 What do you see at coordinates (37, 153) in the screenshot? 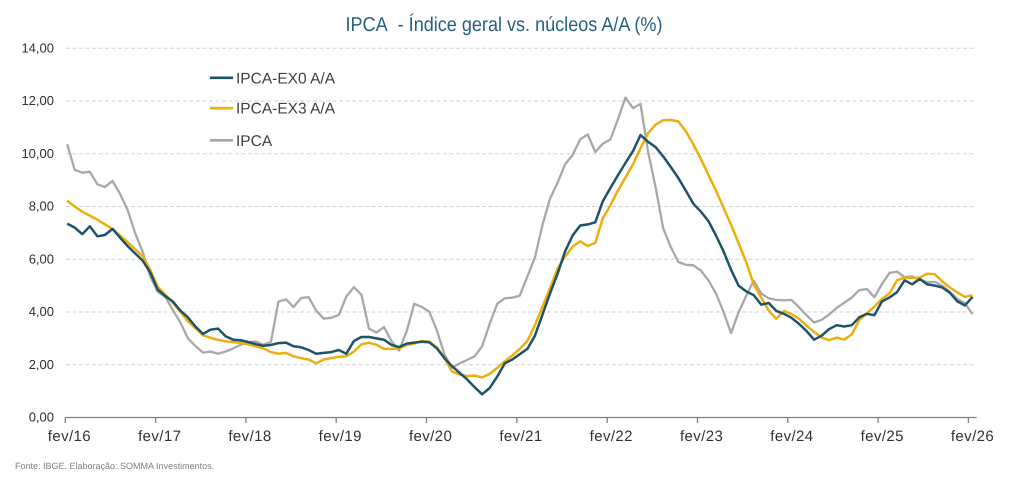
I see `svg-text: 10,00` at bounding box center [37, 153].